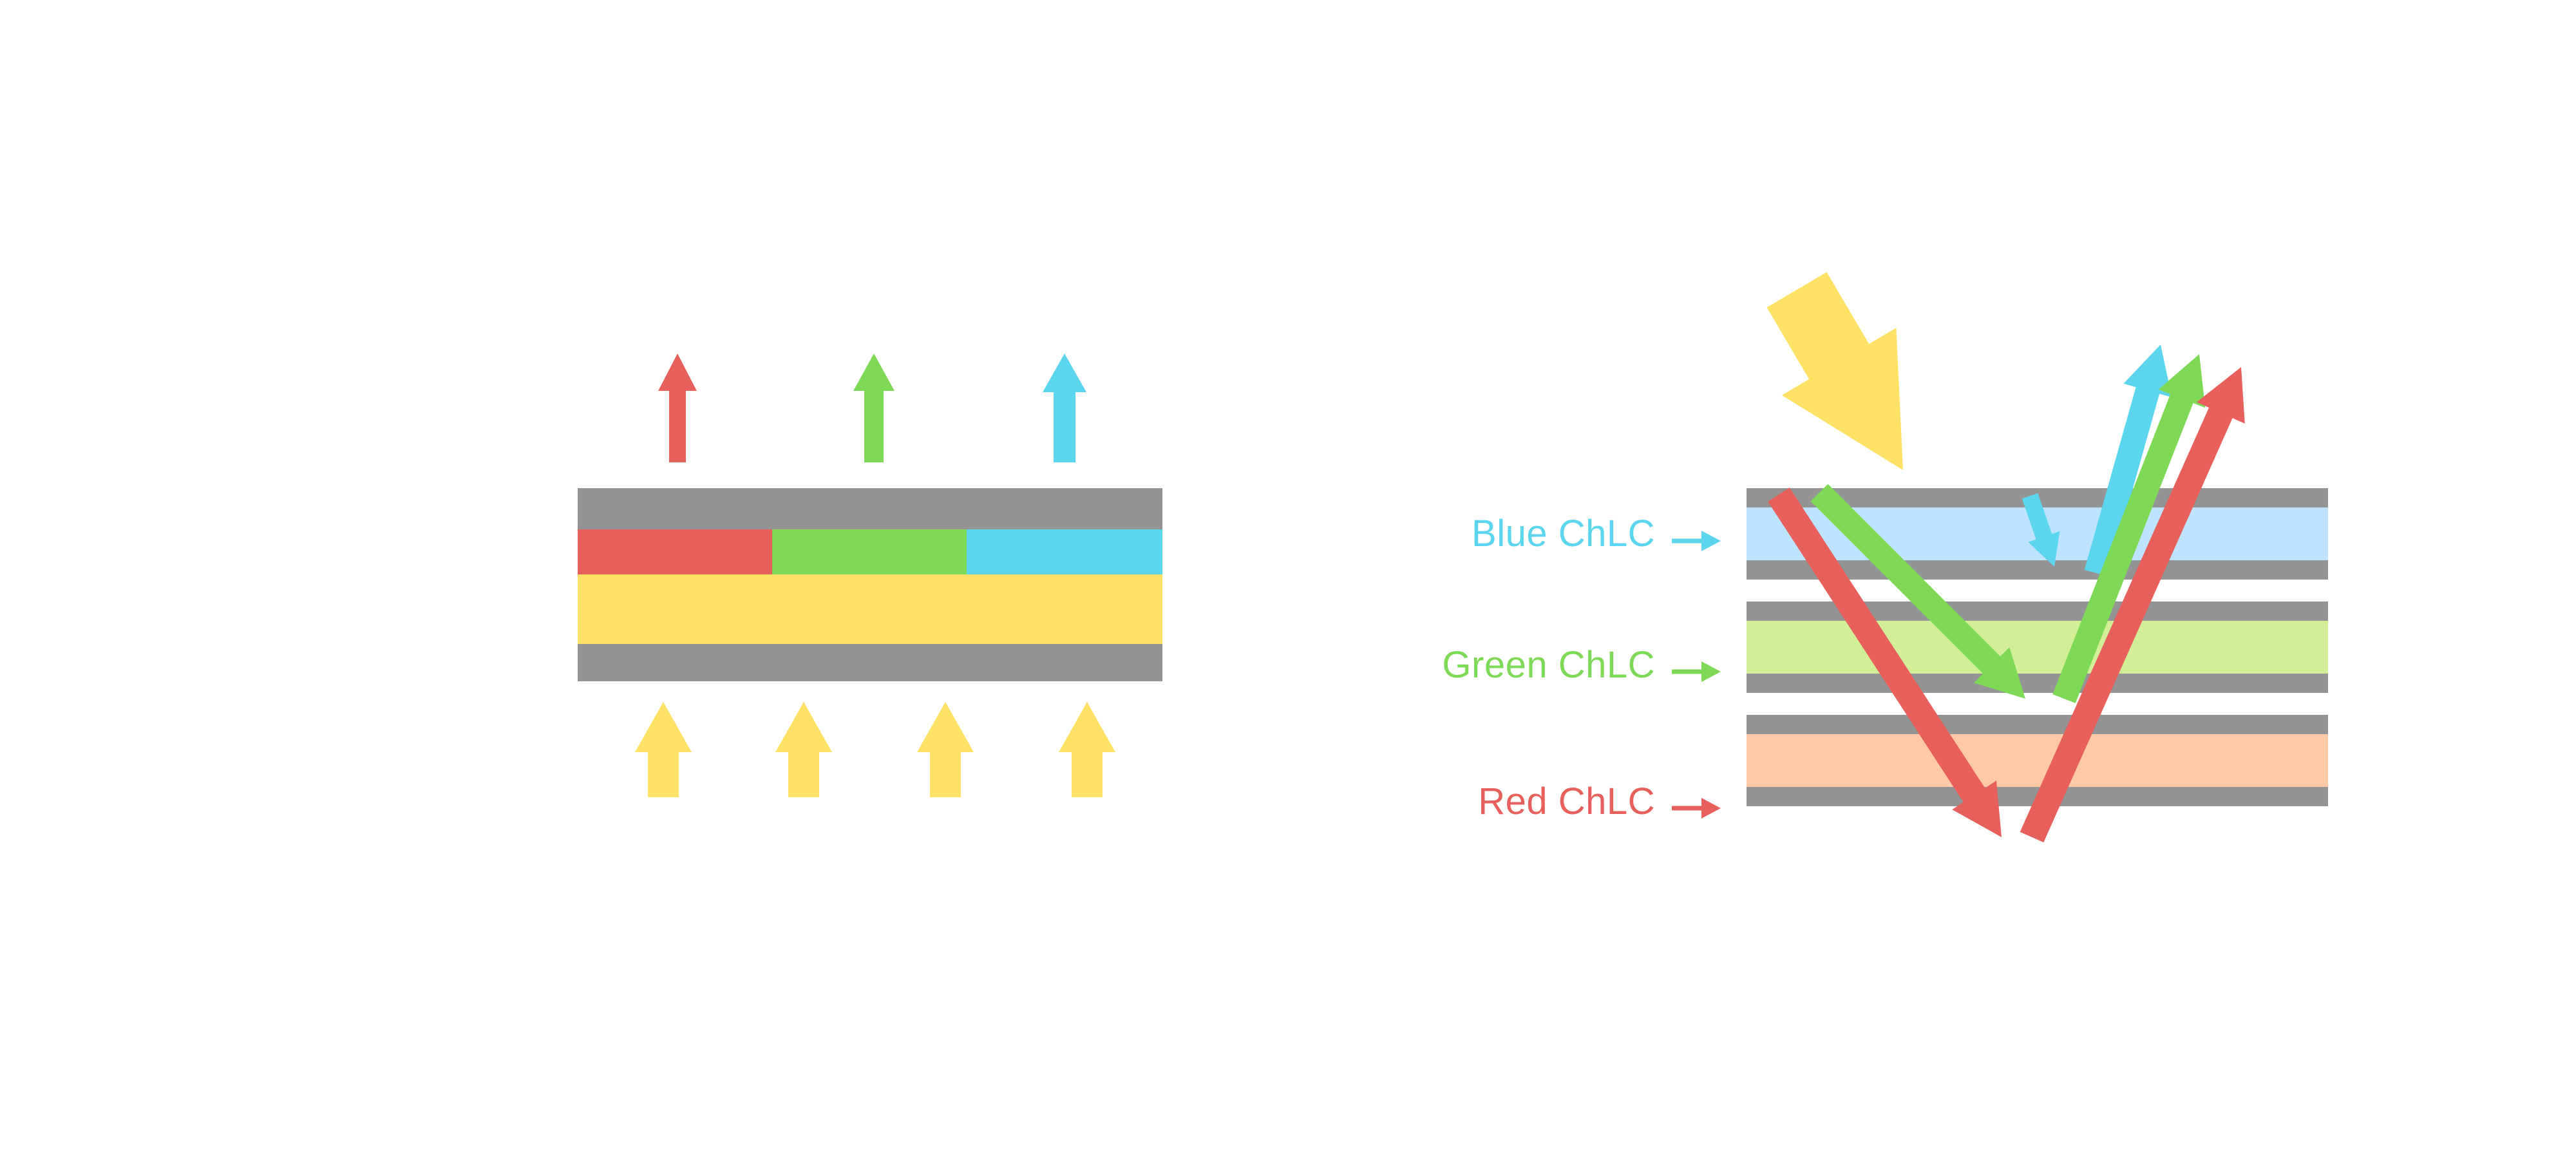 This screenshot has height=1154, width=2576. I want to click on green-segment, so click(870, 551).